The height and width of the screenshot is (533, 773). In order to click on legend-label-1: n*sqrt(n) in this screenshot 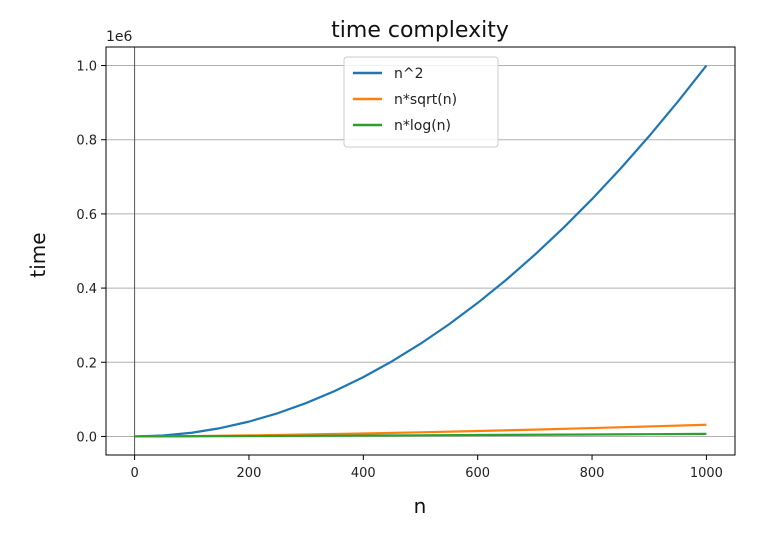, I will do `click(425, 100)`.